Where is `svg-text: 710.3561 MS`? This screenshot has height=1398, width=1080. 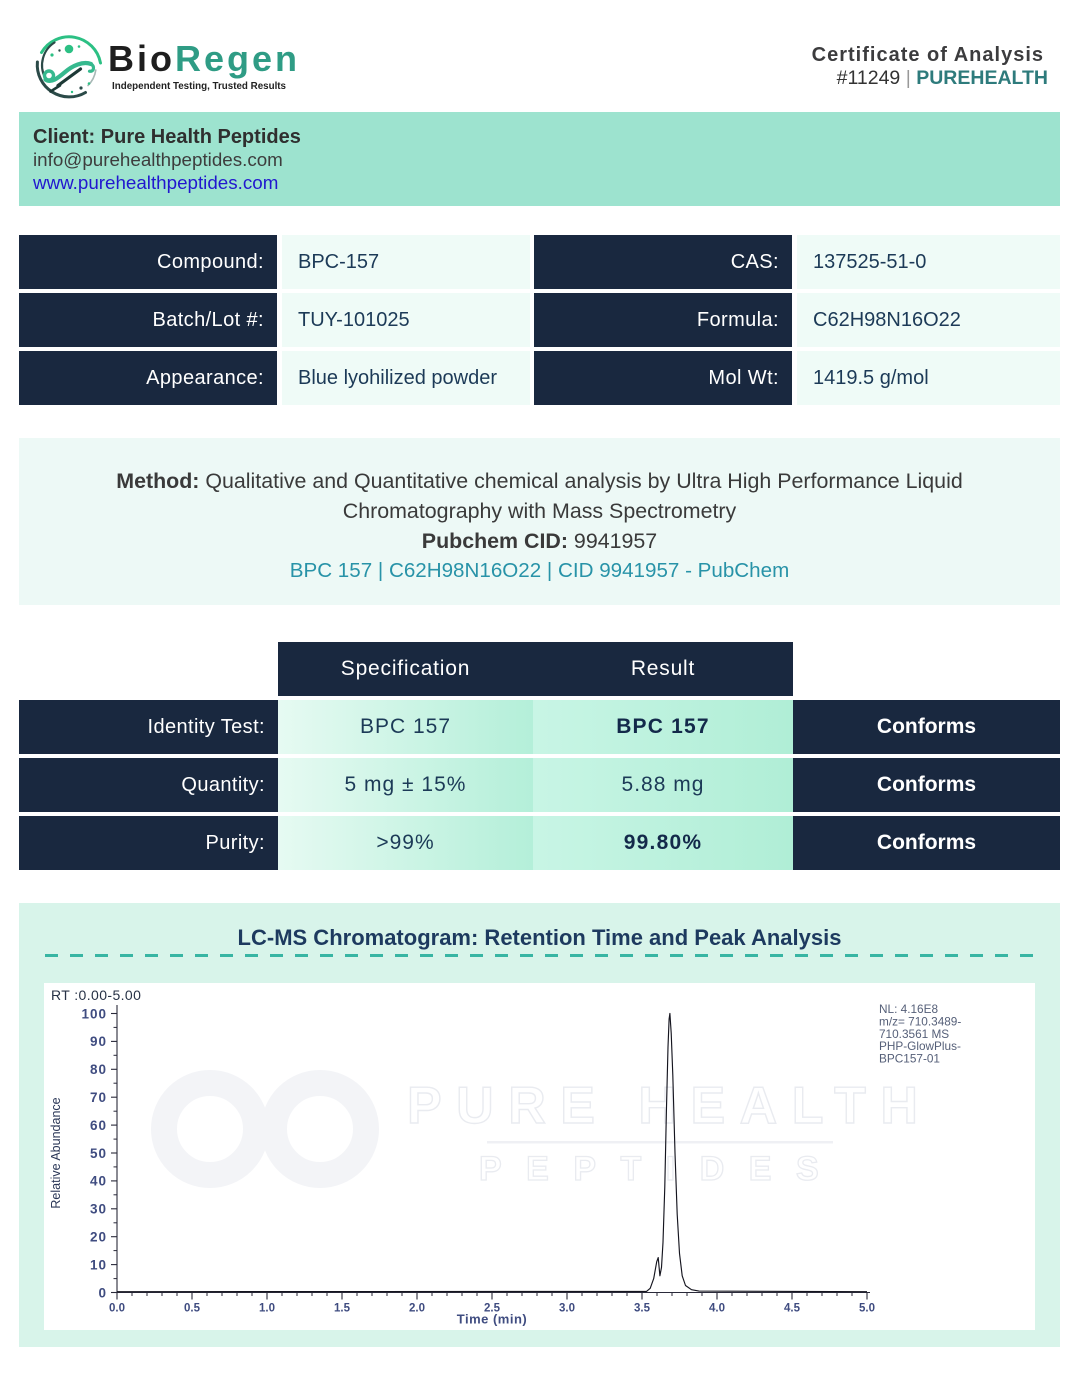 svg-text: 710.3561 MS is located at coordinates (914, 1034).